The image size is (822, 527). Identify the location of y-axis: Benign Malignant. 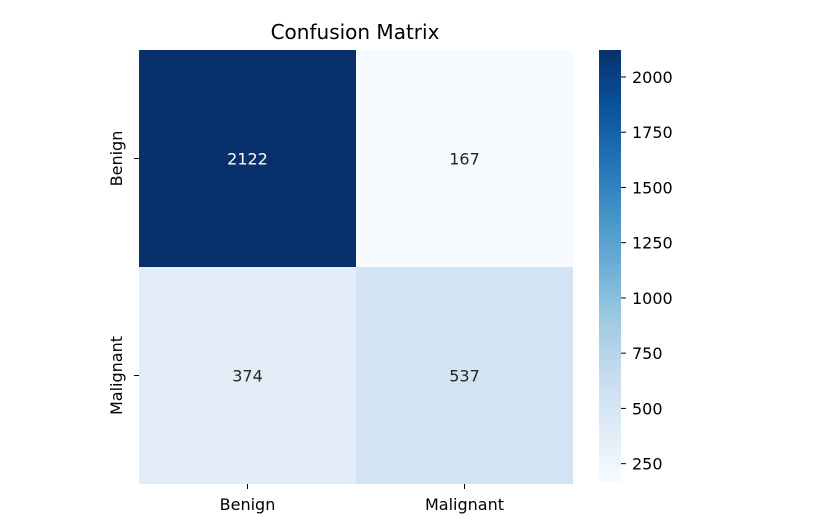
(123, 273).